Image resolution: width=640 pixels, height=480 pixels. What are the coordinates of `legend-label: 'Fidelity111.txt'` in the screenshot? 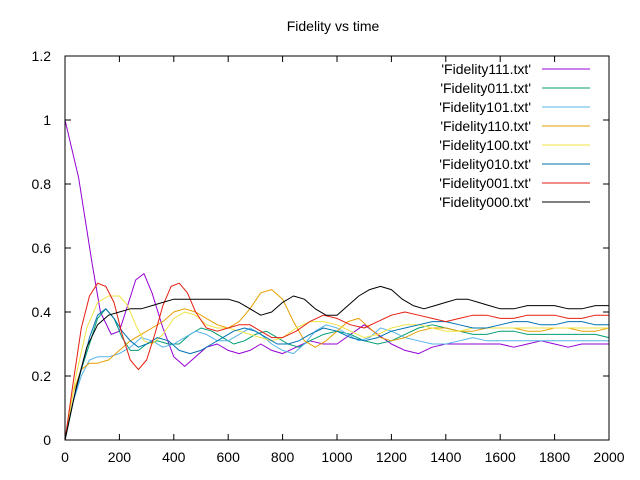 It's located at (486, 69).